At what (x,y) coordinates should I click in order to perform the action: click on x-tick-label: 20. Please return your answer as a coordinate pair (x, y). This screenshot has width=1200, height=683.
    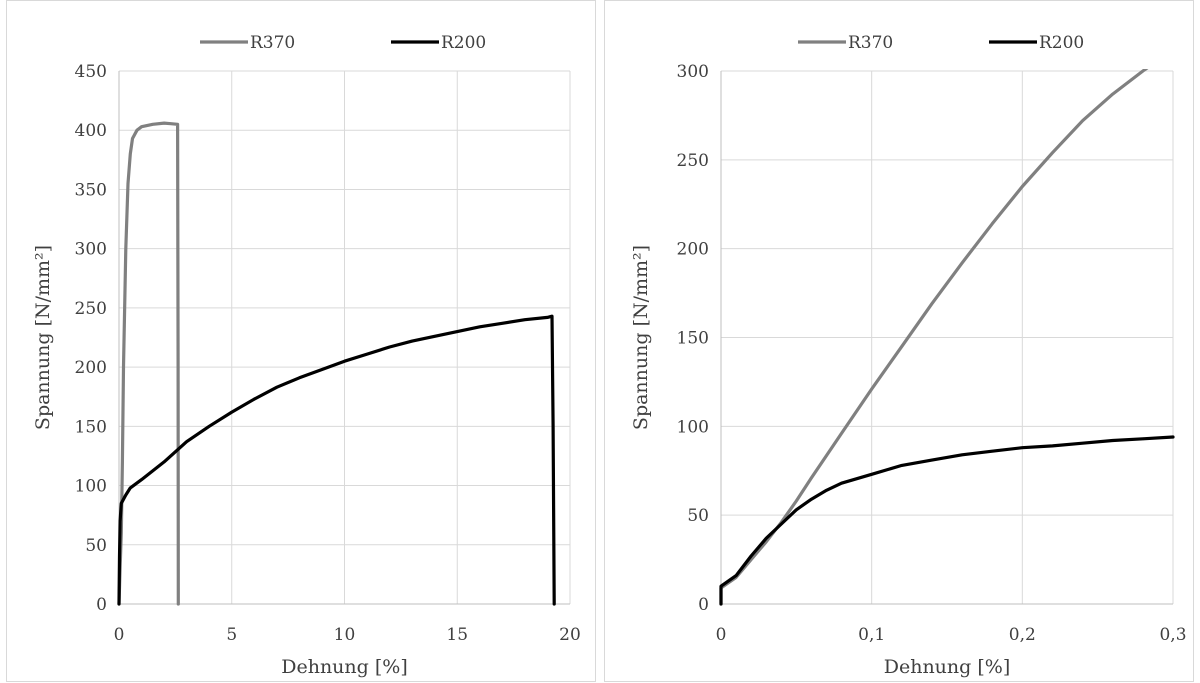
    Looking at the image, I should click on (570, 635).